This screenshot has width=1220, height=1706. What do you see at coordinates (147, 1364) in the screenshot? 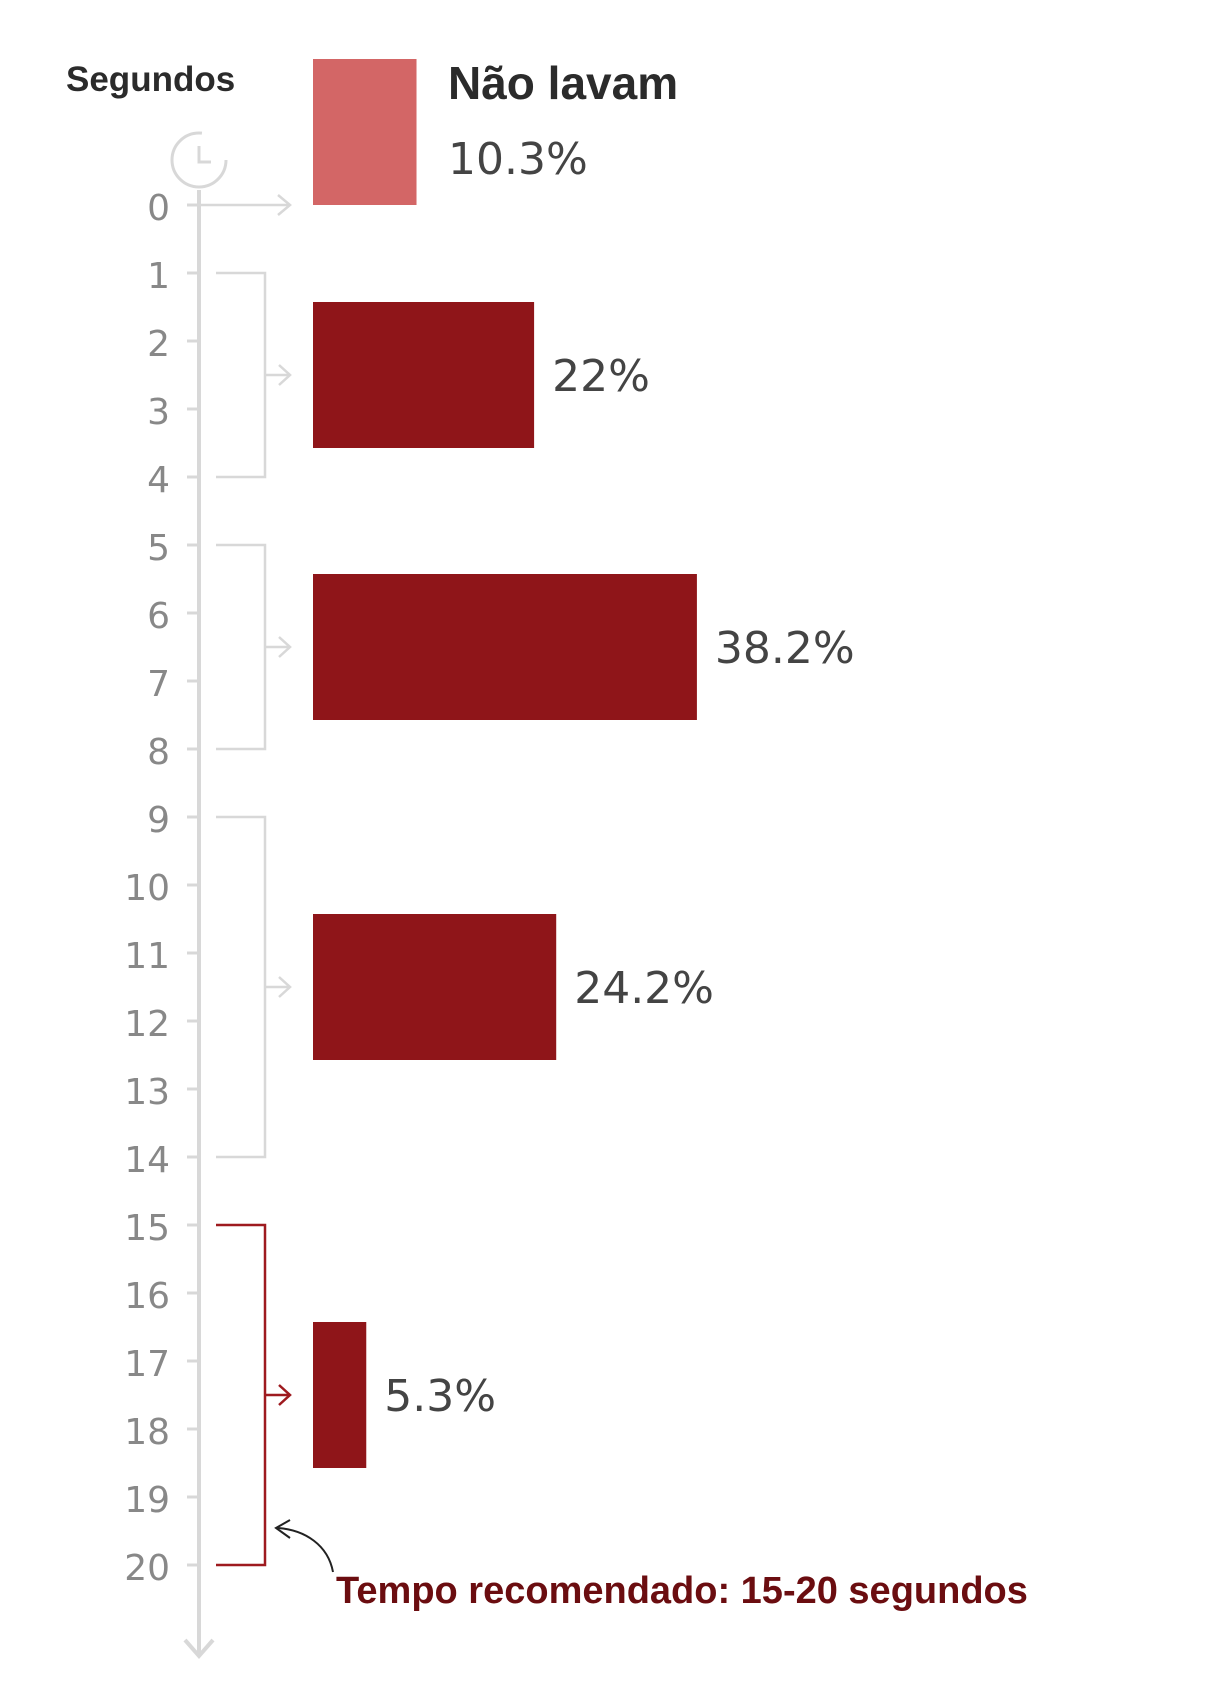
I see `tick-label: 17` at bounding box center [147, 1364].